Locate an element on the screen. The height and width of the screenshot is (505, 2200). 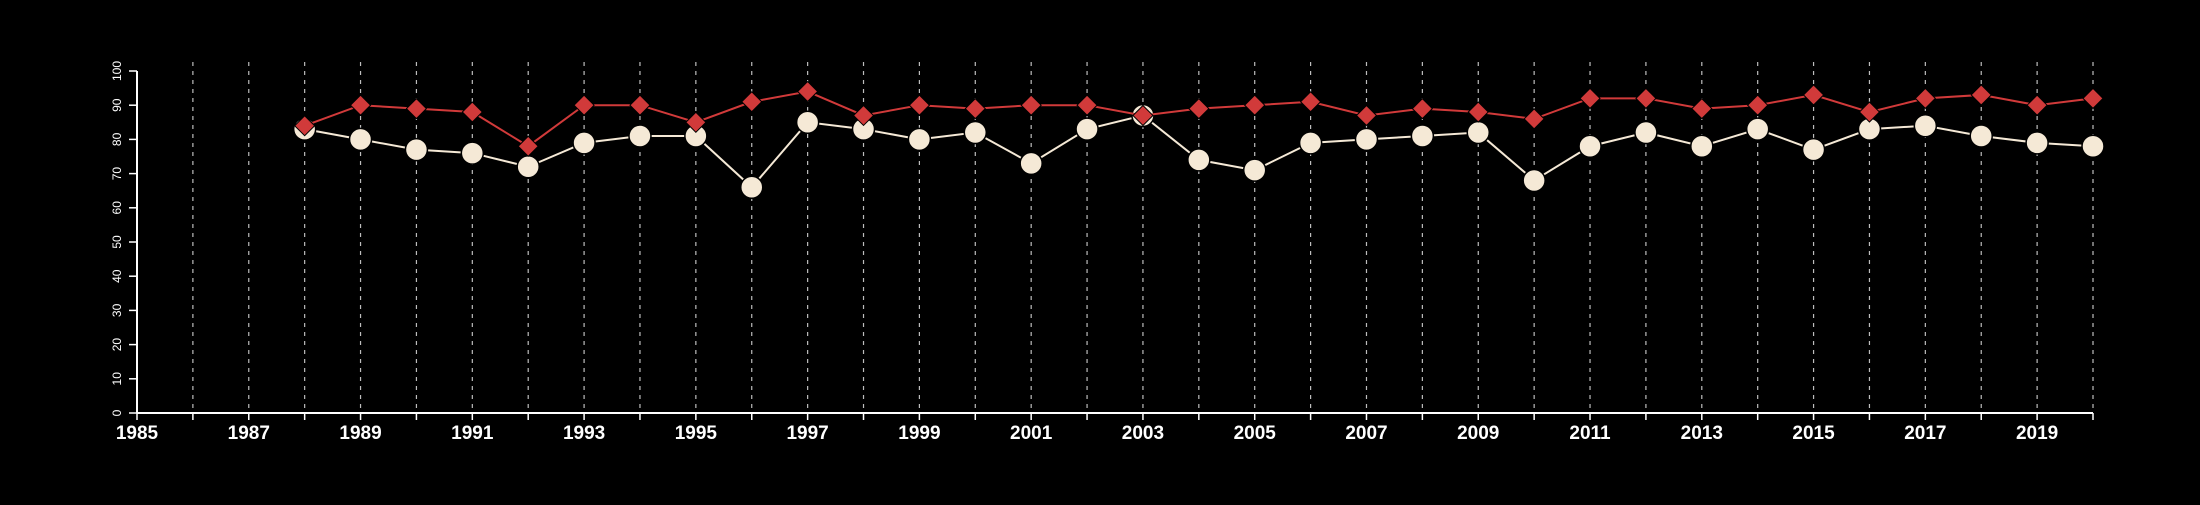
x-tick-label: 2007 is located at coordinates (1366, 433).